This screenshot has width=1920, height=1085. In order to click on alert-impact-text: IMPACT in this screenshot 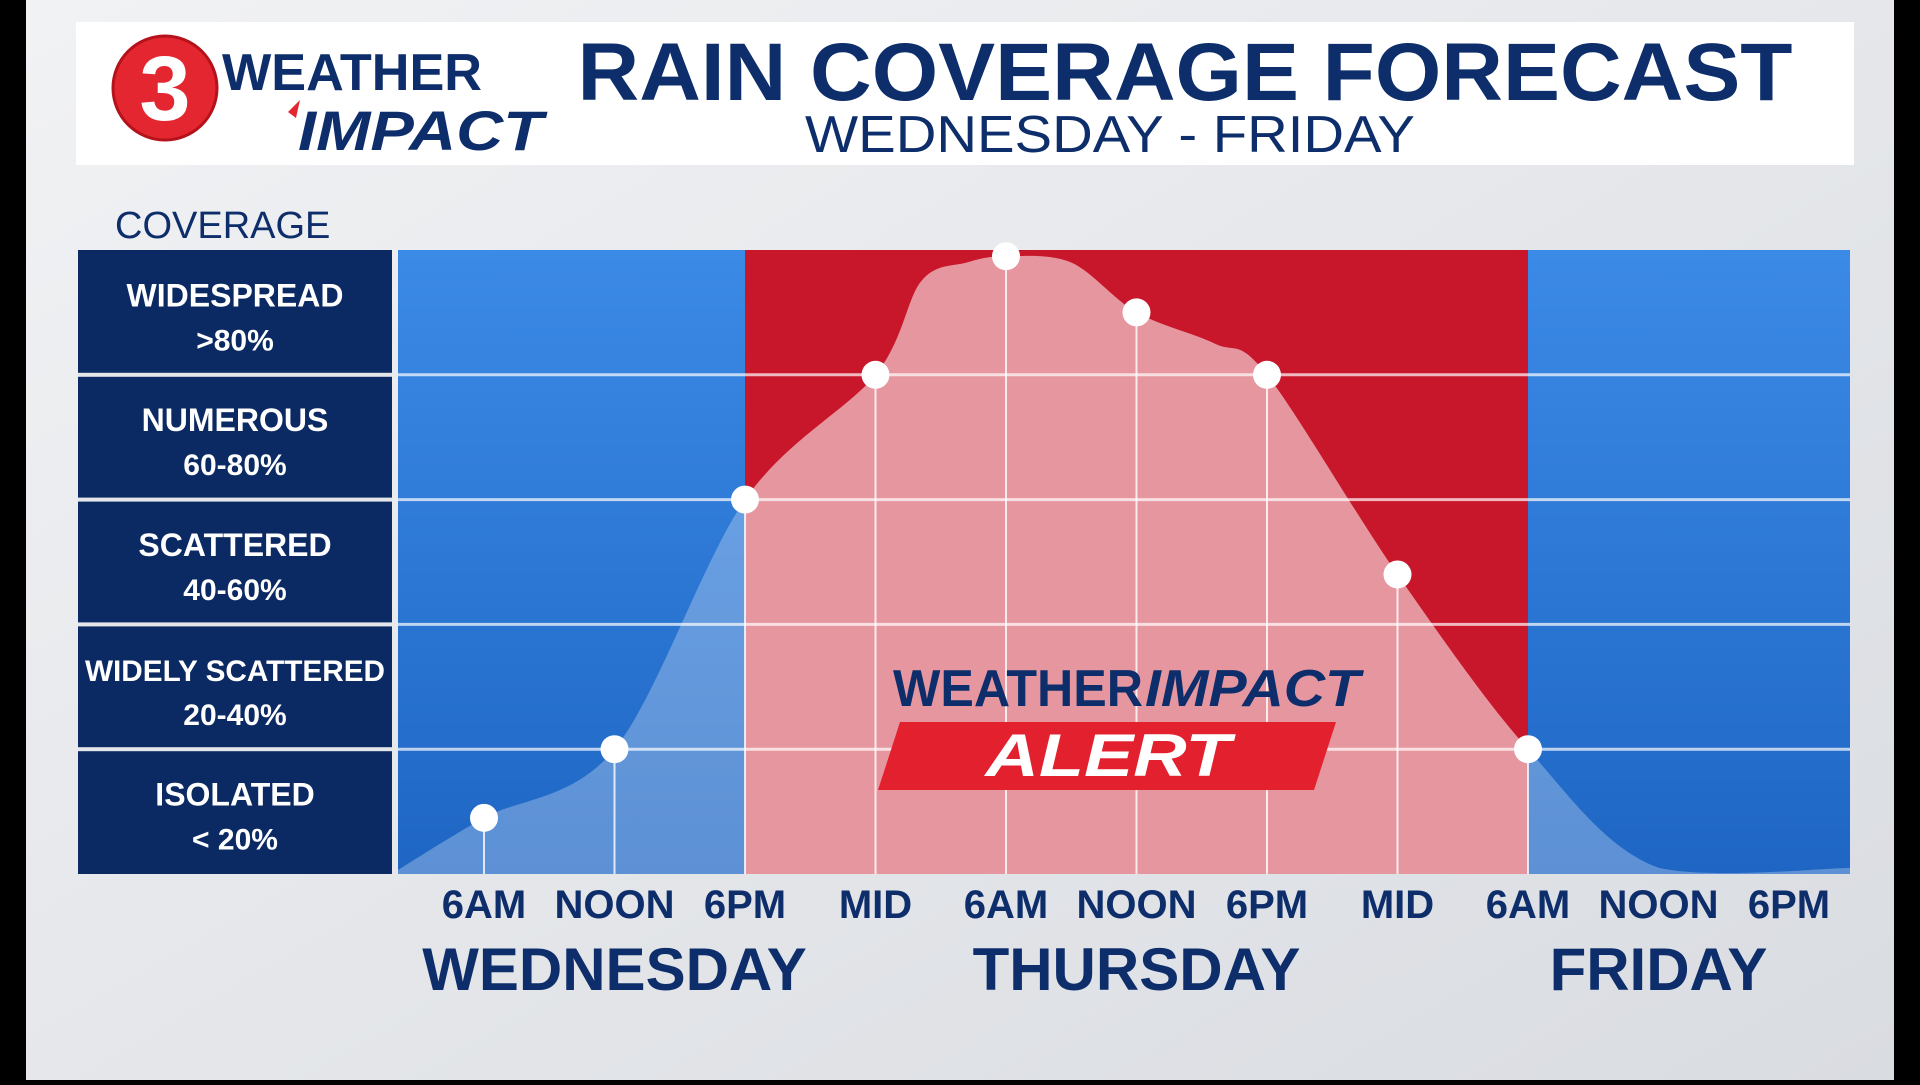, I will do `click(1255, 689)`.